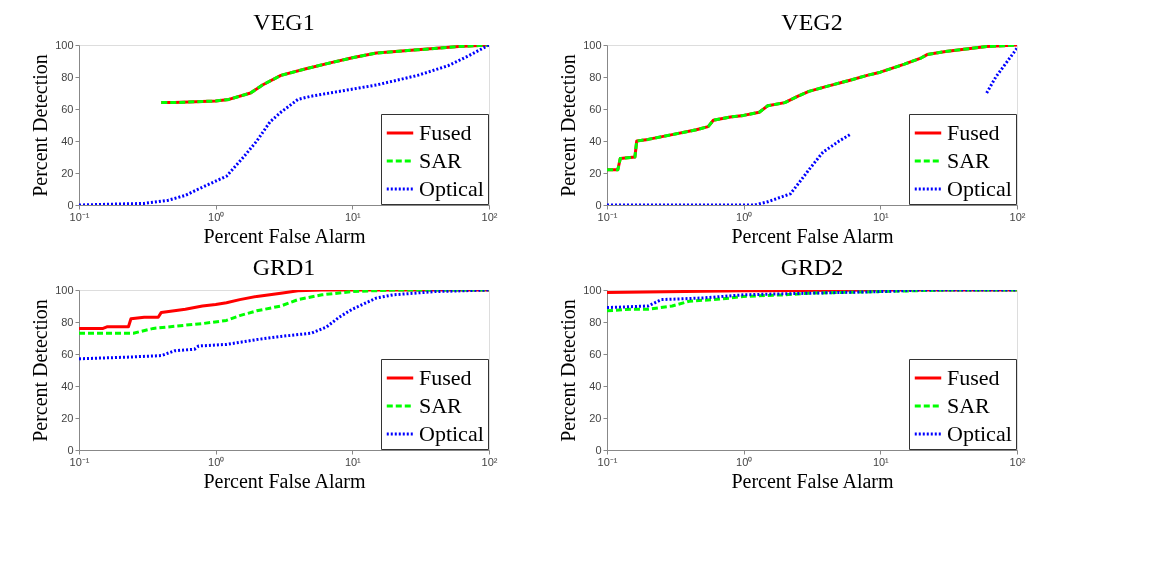  I want to click on chart-title: GRD1, so click(284, 267).